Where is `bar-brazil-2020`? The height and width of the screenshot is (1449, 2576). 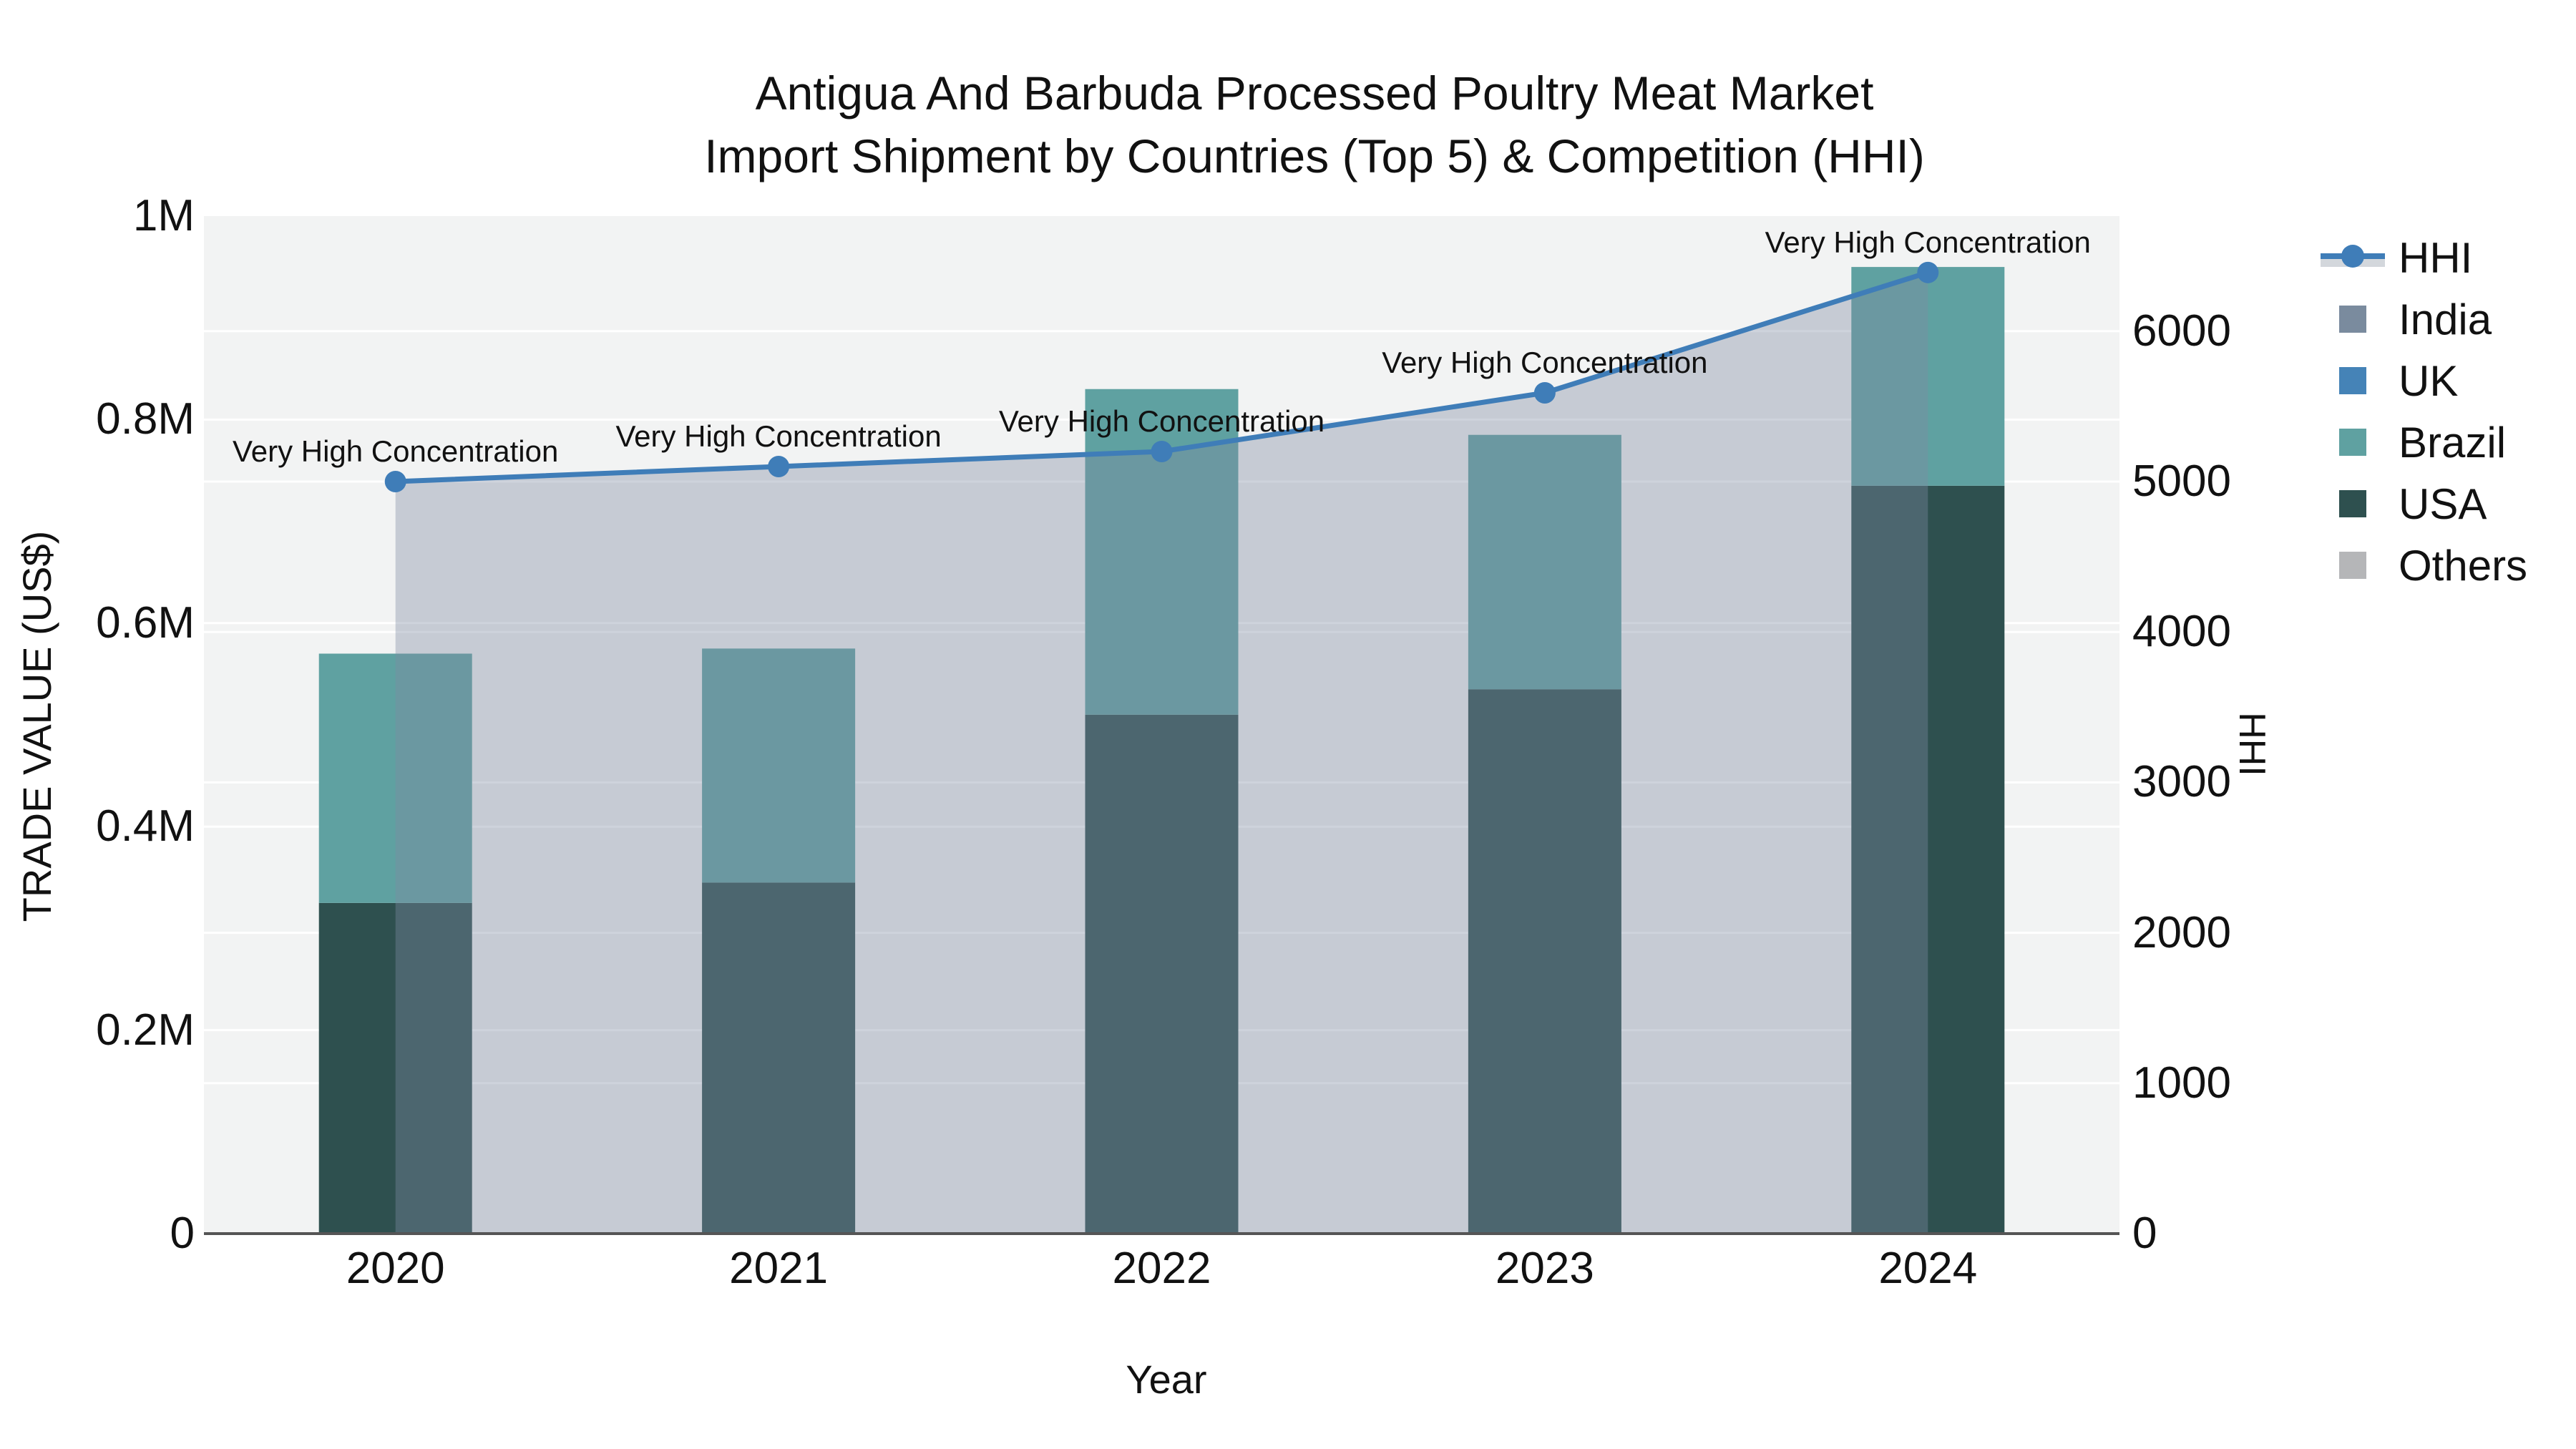 bar-brazil-2020 is located at coordinates (395, 778).